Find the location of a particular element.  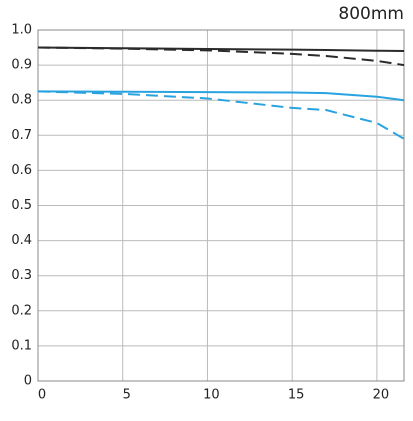

y-tick-label: 0.8 is located at coordinates (21, 100).